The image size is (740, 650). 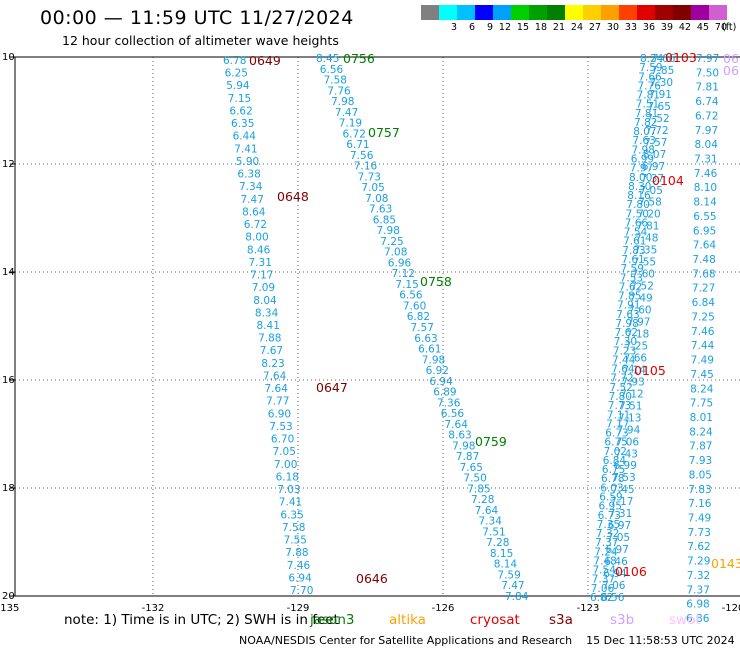 What do you see at coordinates (8, 380) in the screenshot?
I see `y-tick-label: 16` at bounding box center [8, 380].